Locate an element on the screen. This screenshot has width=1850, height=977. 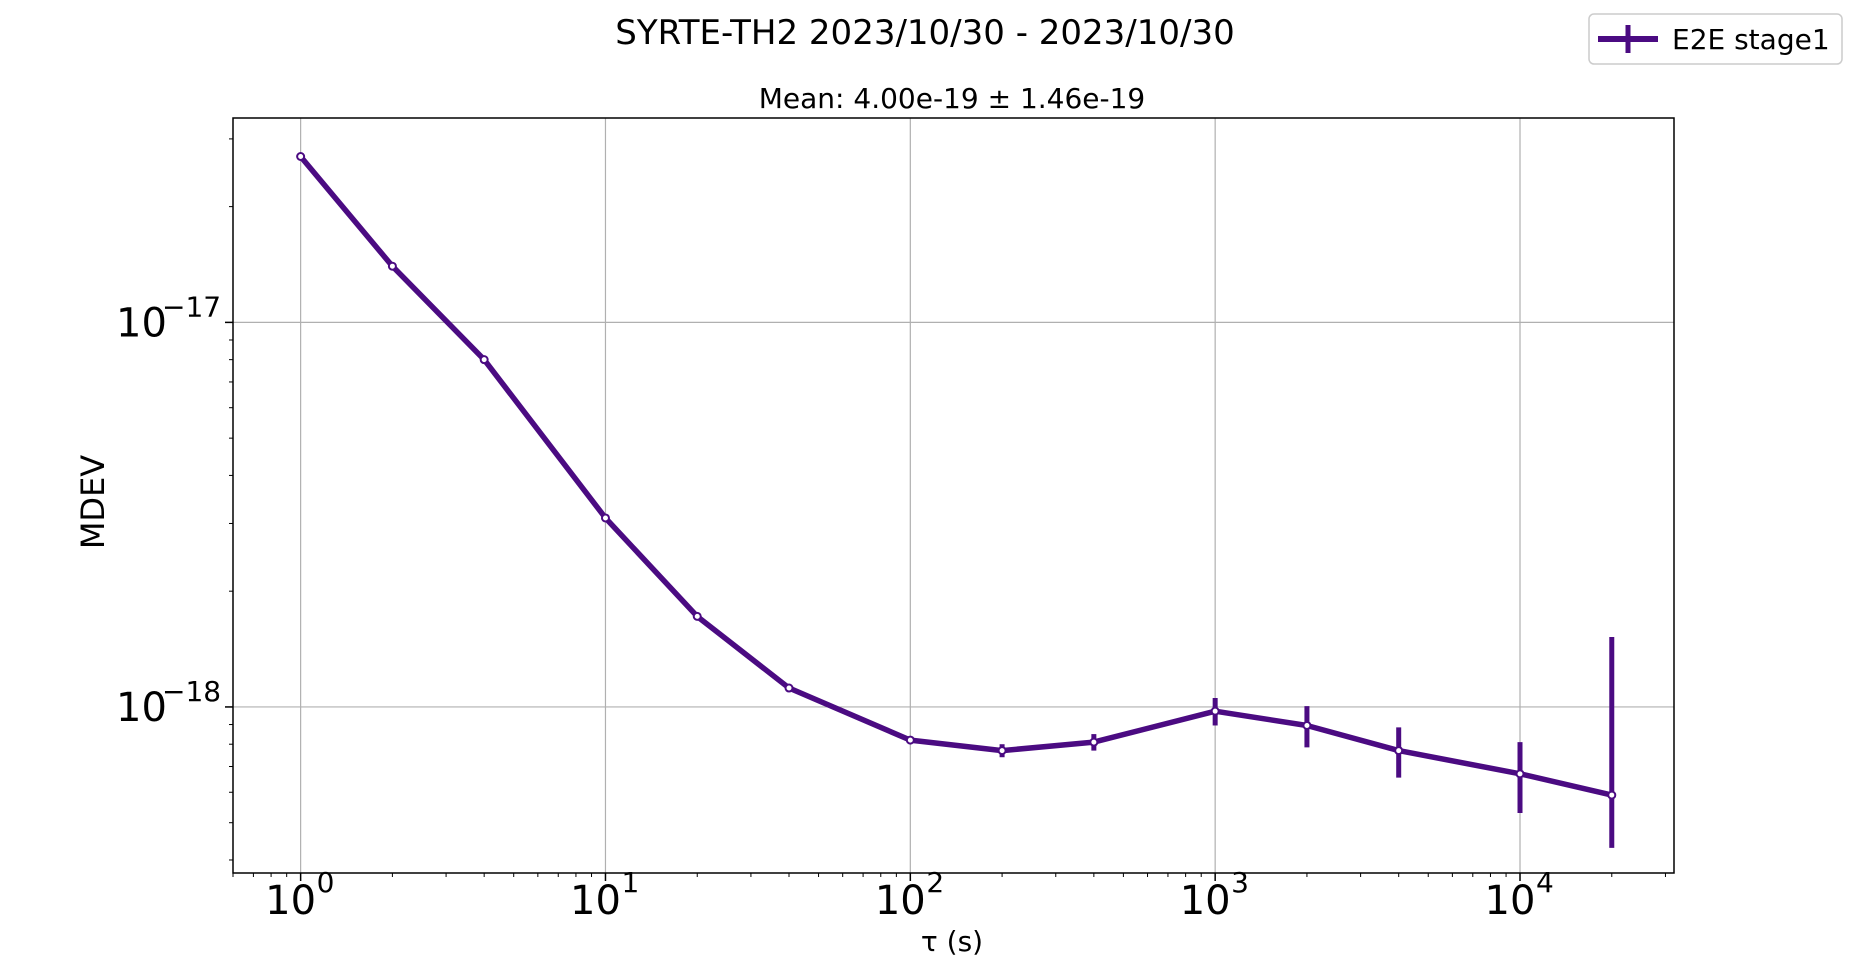
x-axis-label: τ (s) is located at coordinates (952, 941).